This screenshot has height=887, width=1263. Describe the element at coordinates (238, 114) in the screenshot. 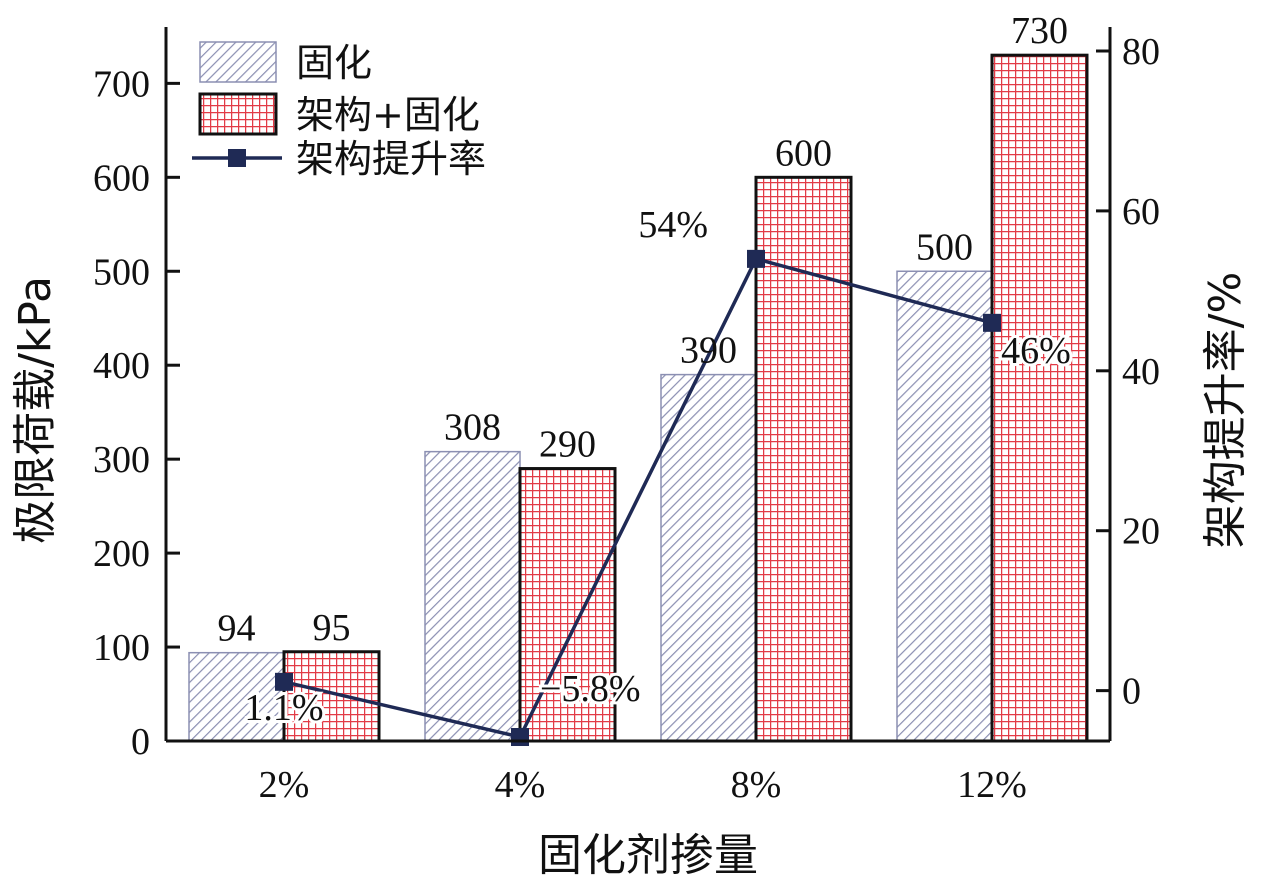

I see `legend-swatch-frame-solidified` at that location.